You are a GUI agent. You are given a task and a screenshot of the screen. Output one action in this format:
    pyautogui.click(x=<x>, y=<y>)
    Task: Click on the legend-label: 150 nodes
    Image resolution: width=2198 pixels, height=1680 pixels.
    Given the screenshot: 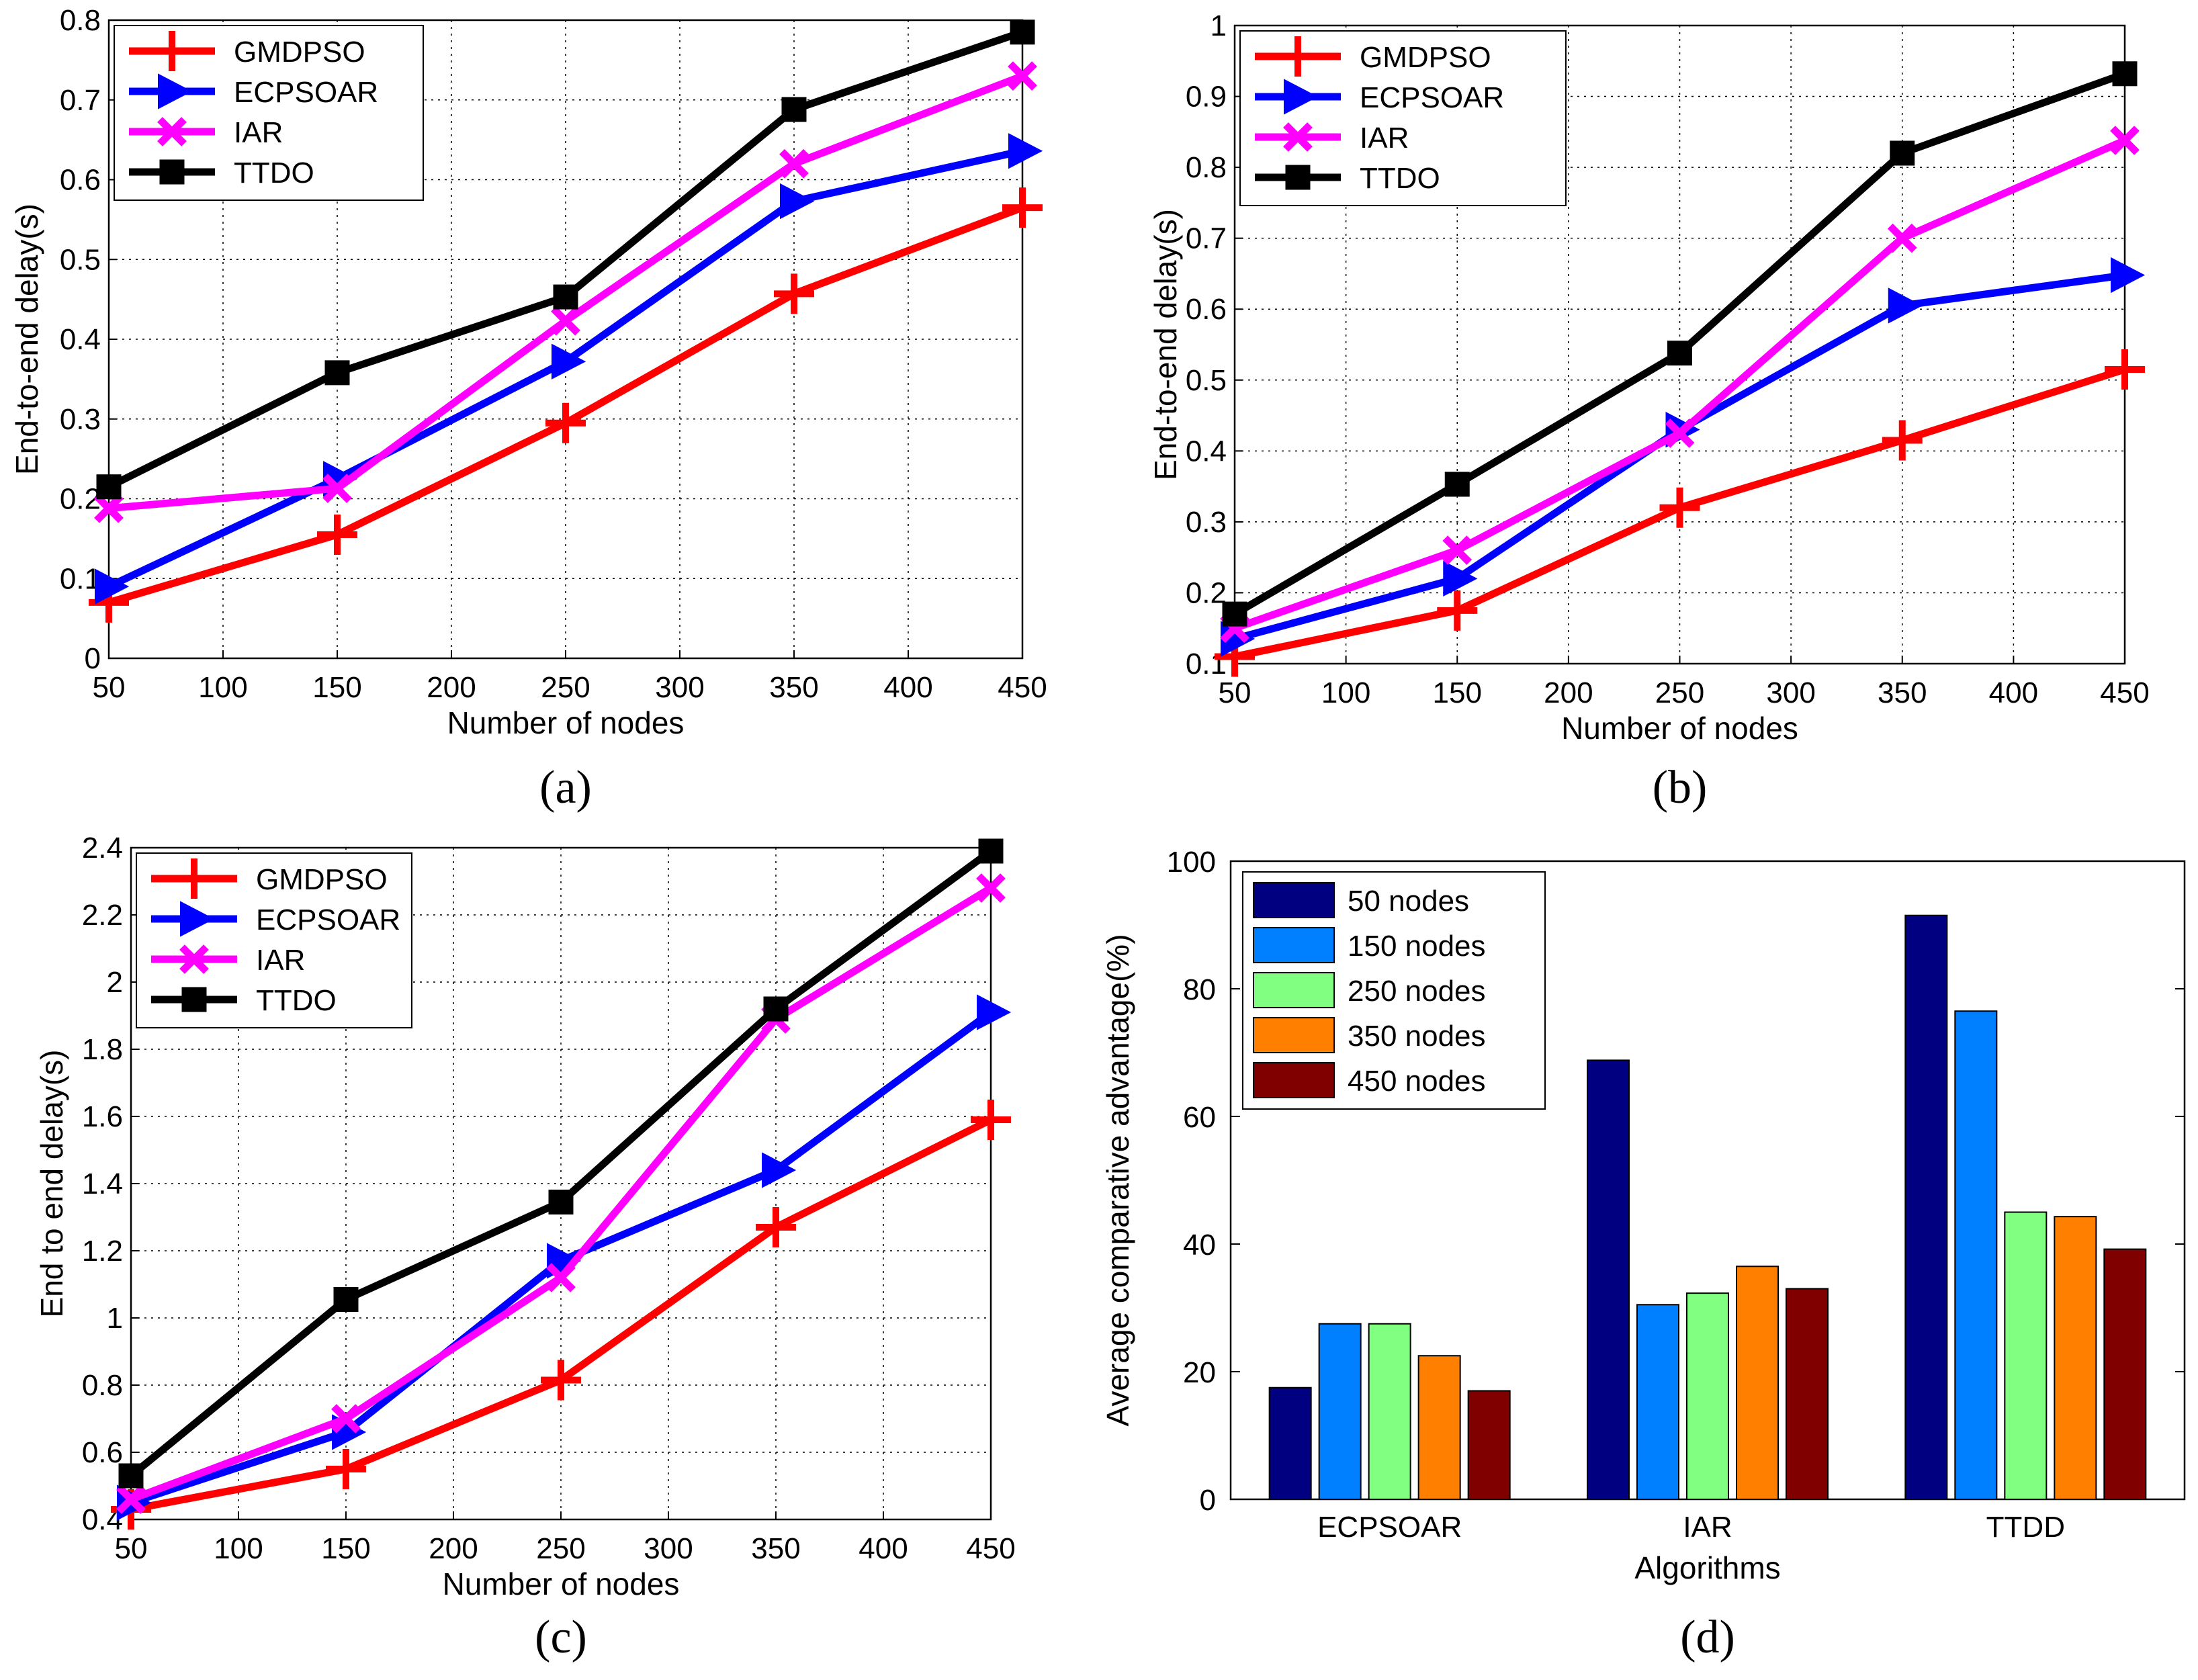 What is the action you would take?
    pyautogui.click(x=1417, y=946)
    